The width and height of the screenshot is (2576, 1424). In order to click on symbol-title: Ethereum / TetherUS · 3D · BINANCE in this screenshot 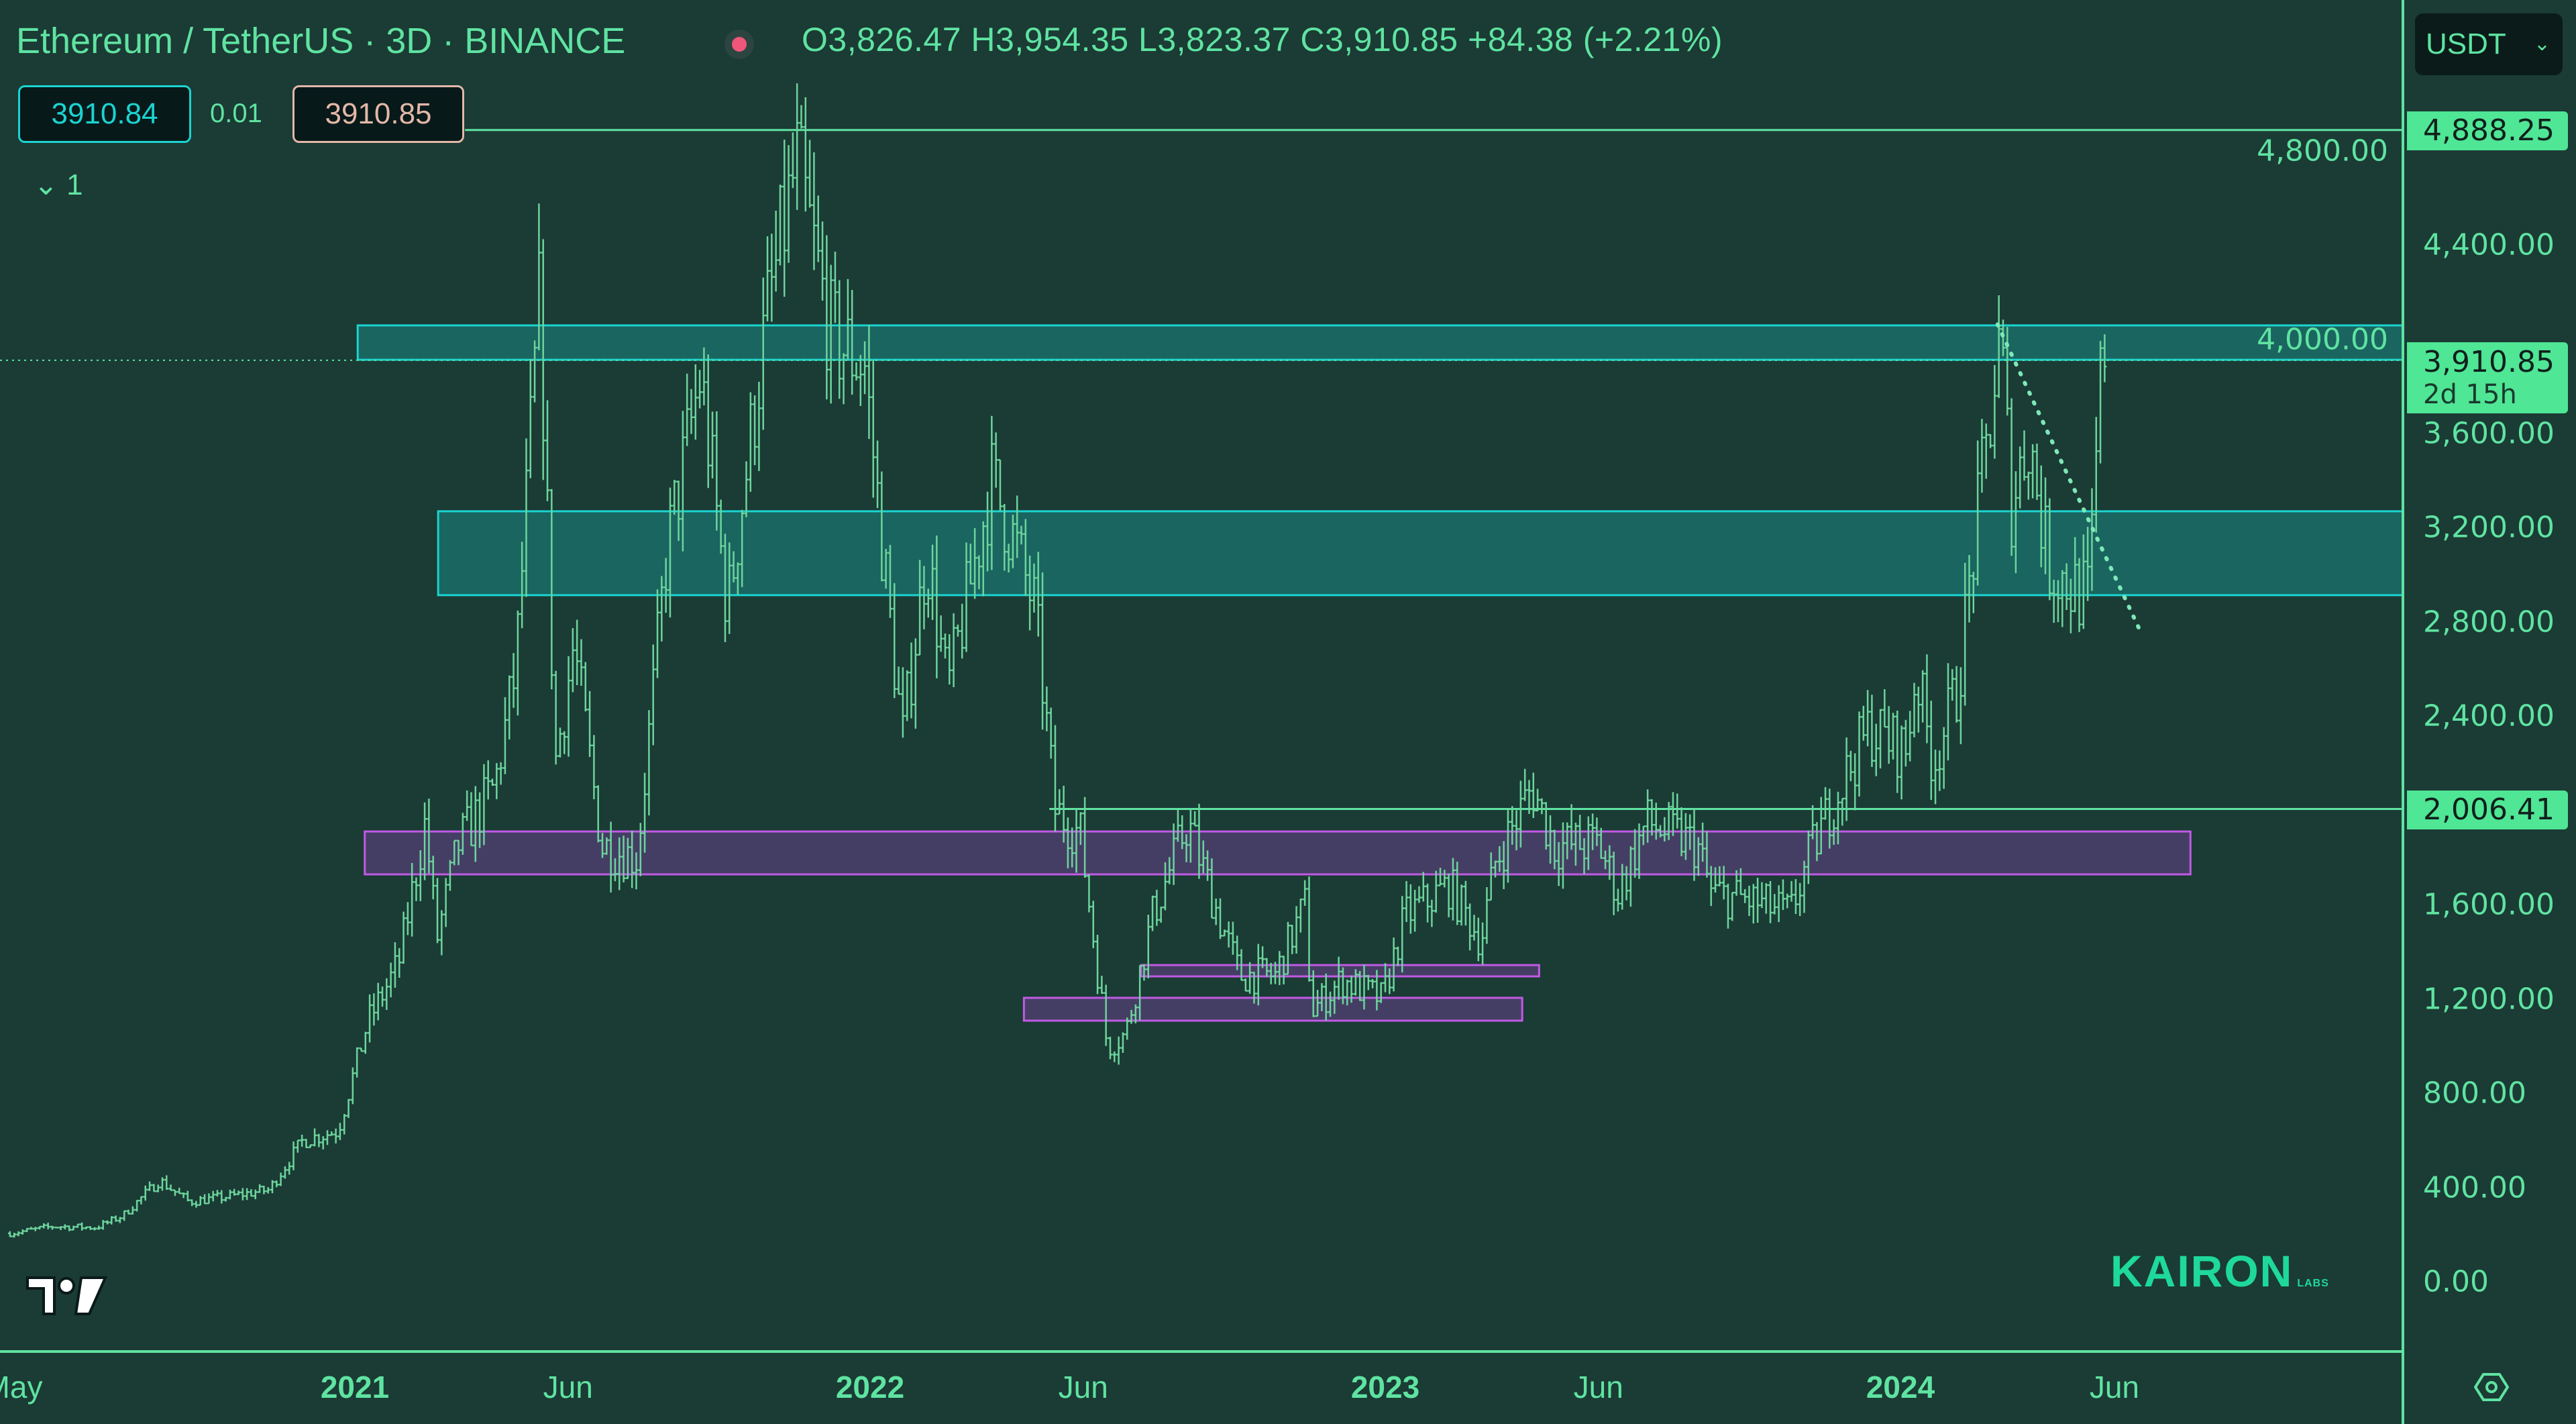, I will do `click(320, 41)`.